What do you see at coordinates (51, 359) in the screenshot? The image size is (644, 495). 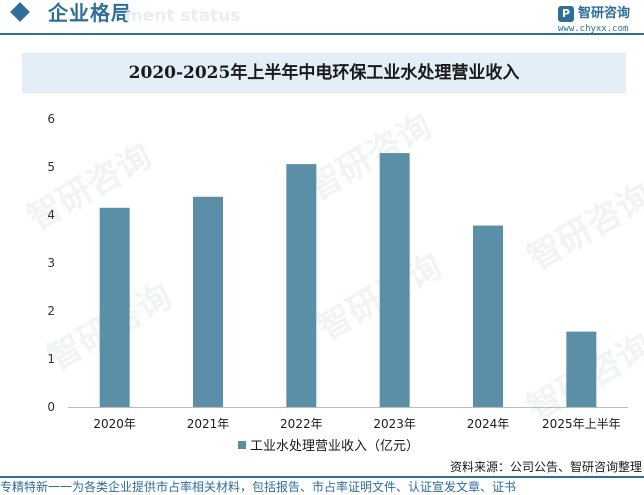 I see `y-tick-label: 1` at bounding box center [51, 359].